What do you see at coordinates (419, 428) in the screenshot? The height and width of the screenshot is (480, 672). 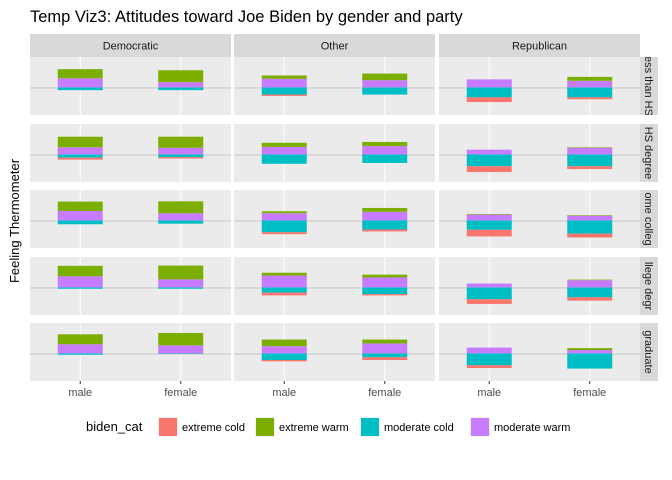 I see `legend-label: moderate cold` at bounding box center [419, 428].